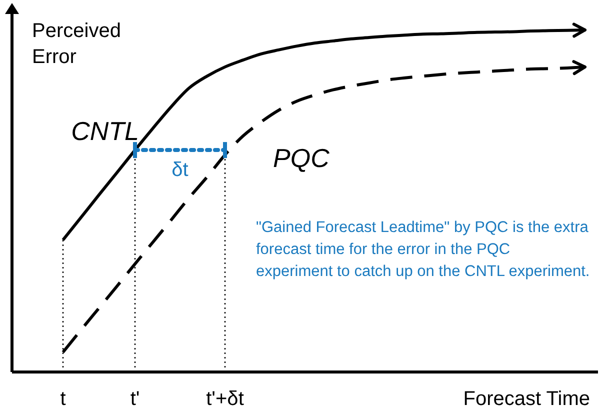 This screenshot has width=600, height=415. Describe the element at coordinates (225, 399) in the screenshot. I see `x-tick-label: t'+δt` at that location.